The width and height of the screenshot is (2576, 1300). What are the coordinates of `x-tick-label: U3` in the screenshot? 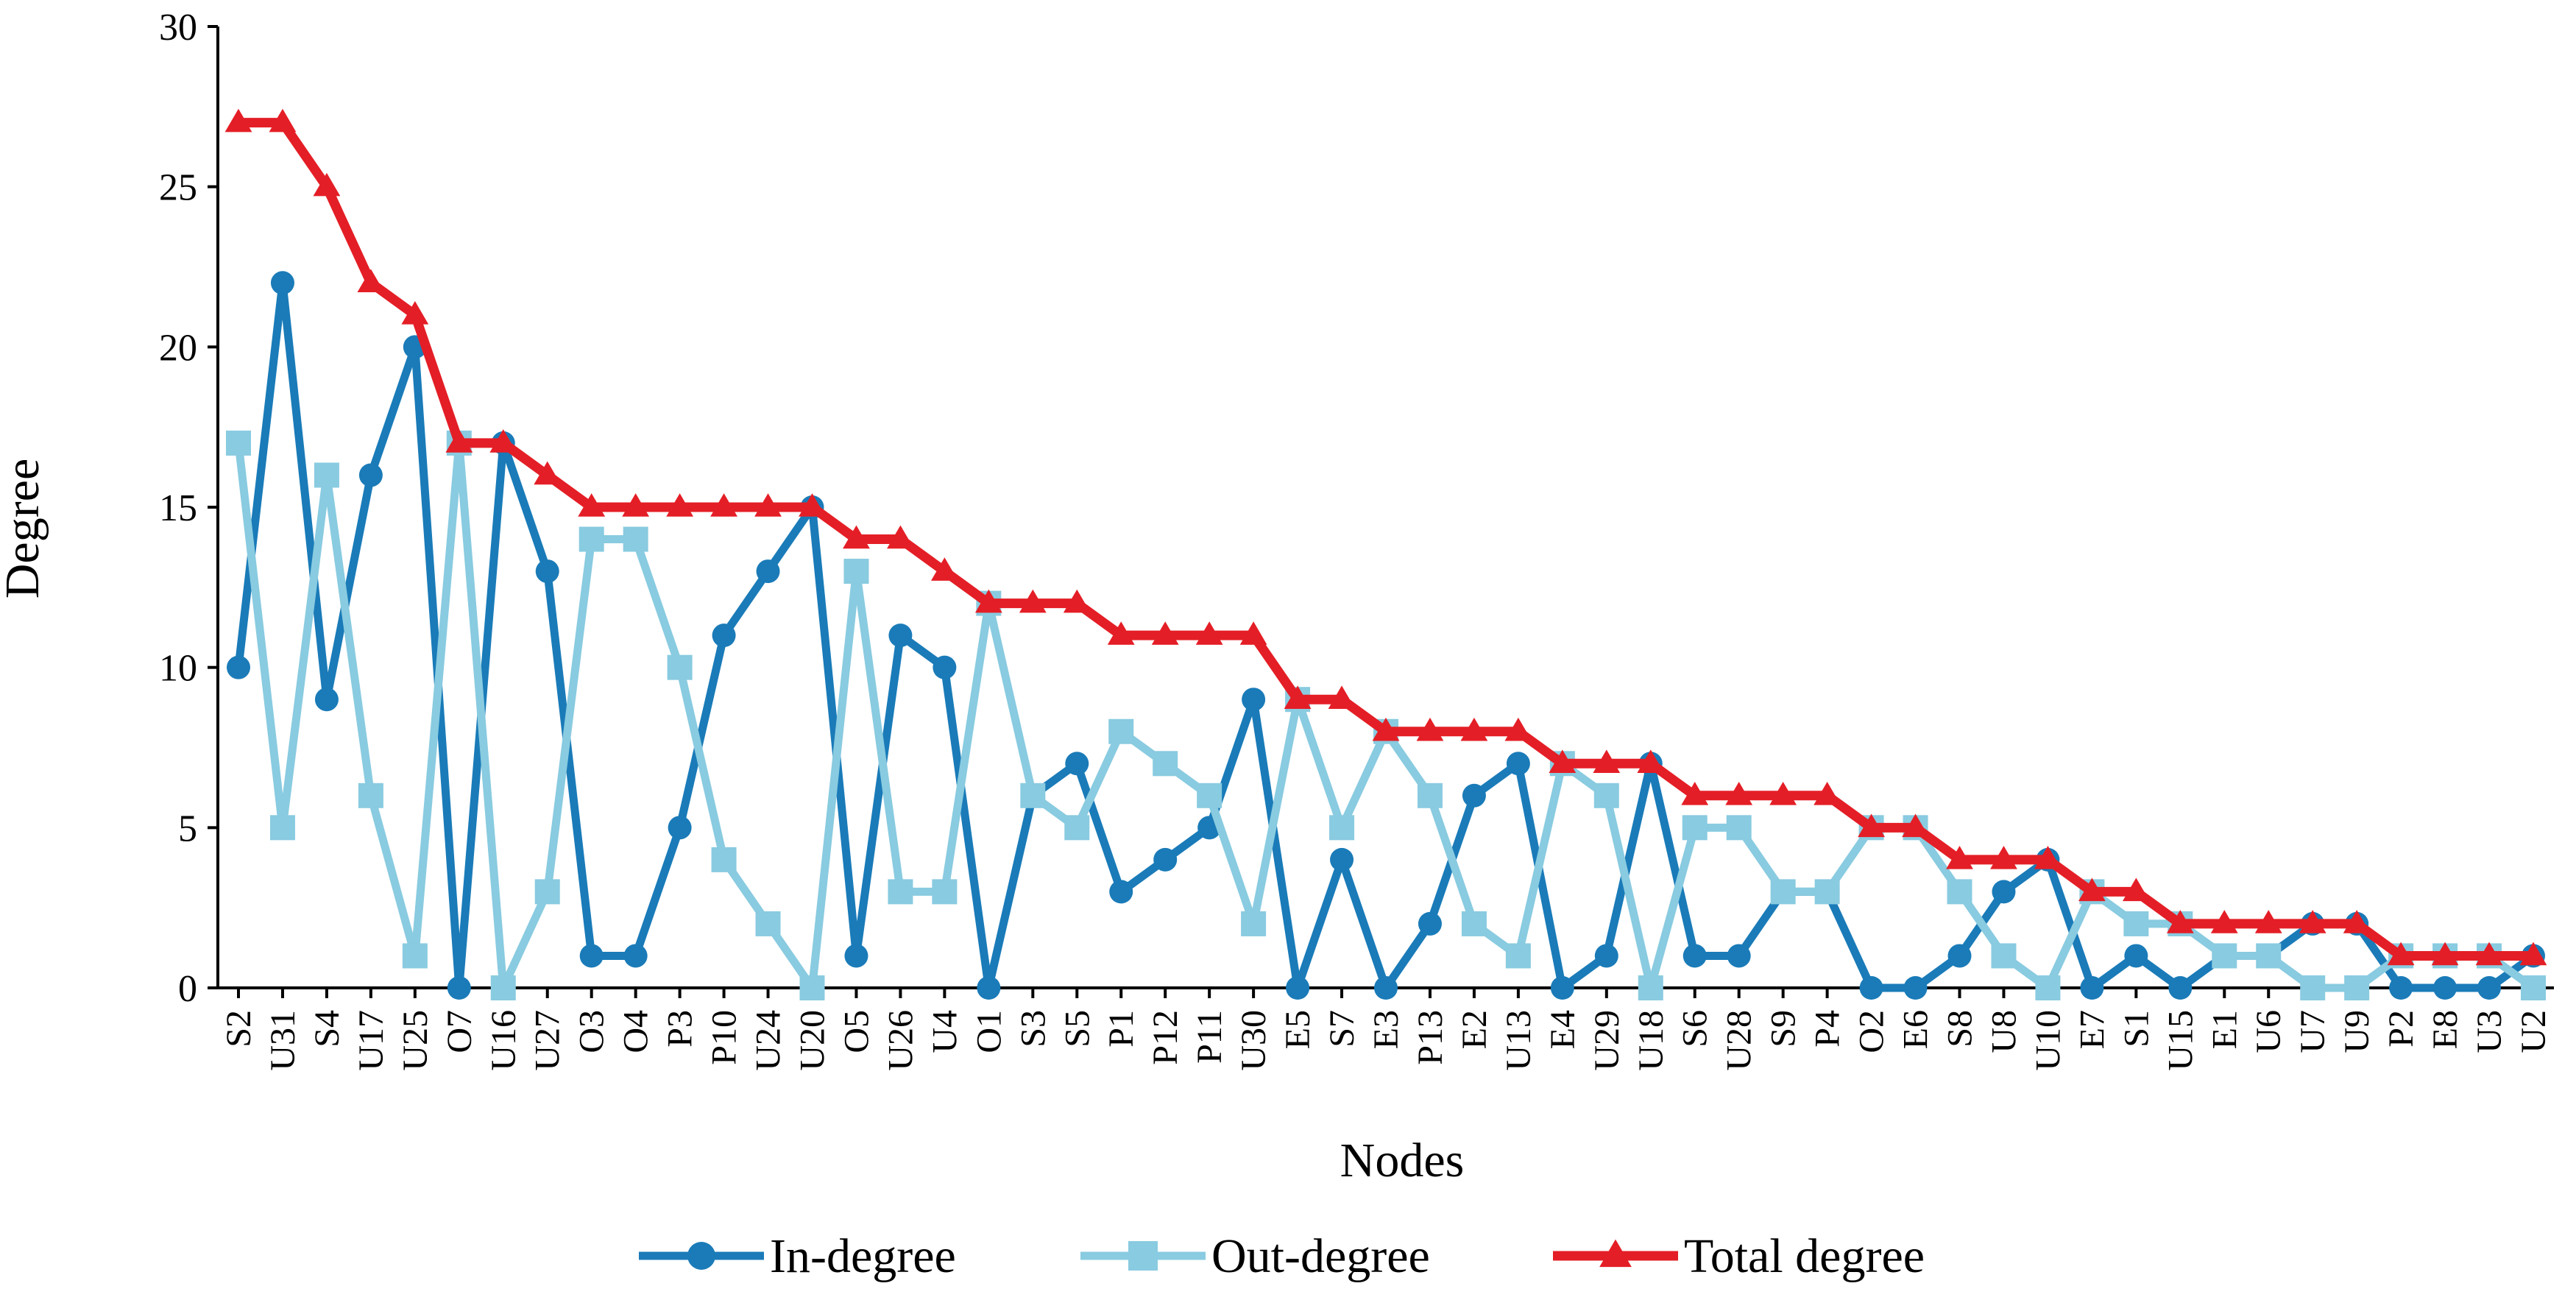 It's located at (2489, 1031).